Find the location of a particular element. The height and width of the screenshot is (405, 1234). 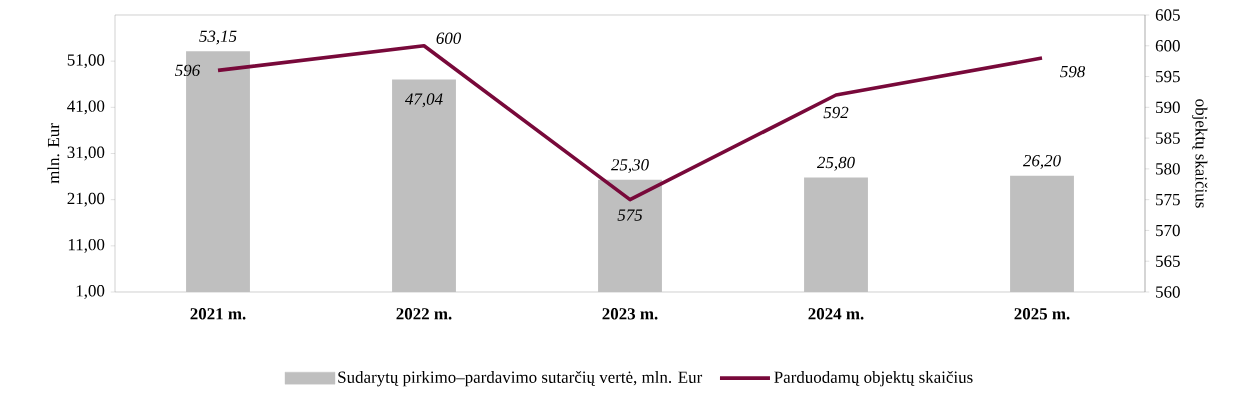

y-tick-label: 51,00 is located at coordinates (86, 61).